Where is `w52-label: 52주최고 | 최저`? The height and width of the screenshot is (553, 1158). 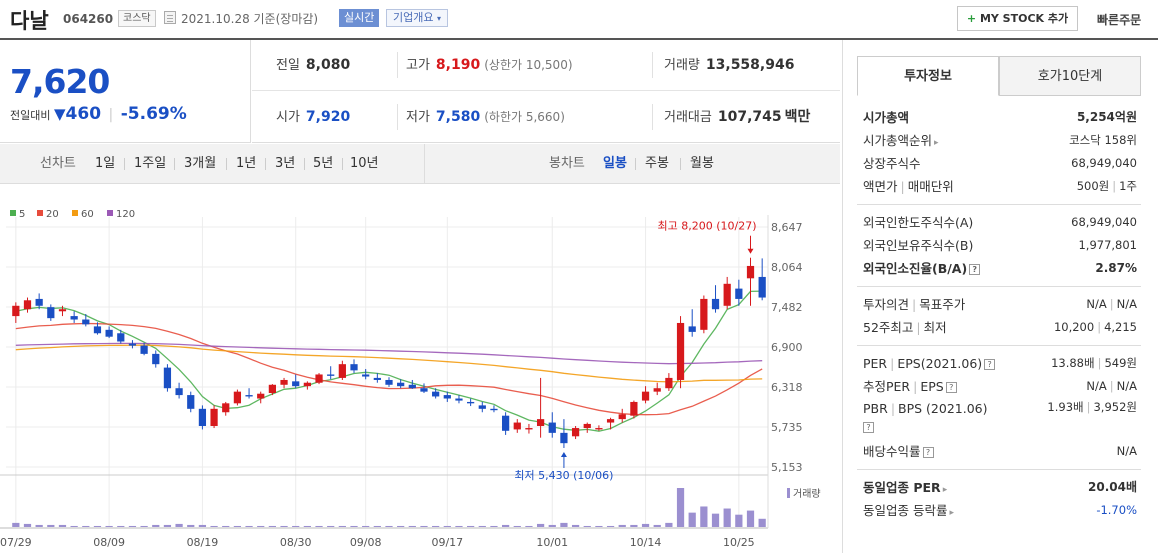 w52-label: 52주최고 | 최저 is located at coordinates (905, 327).